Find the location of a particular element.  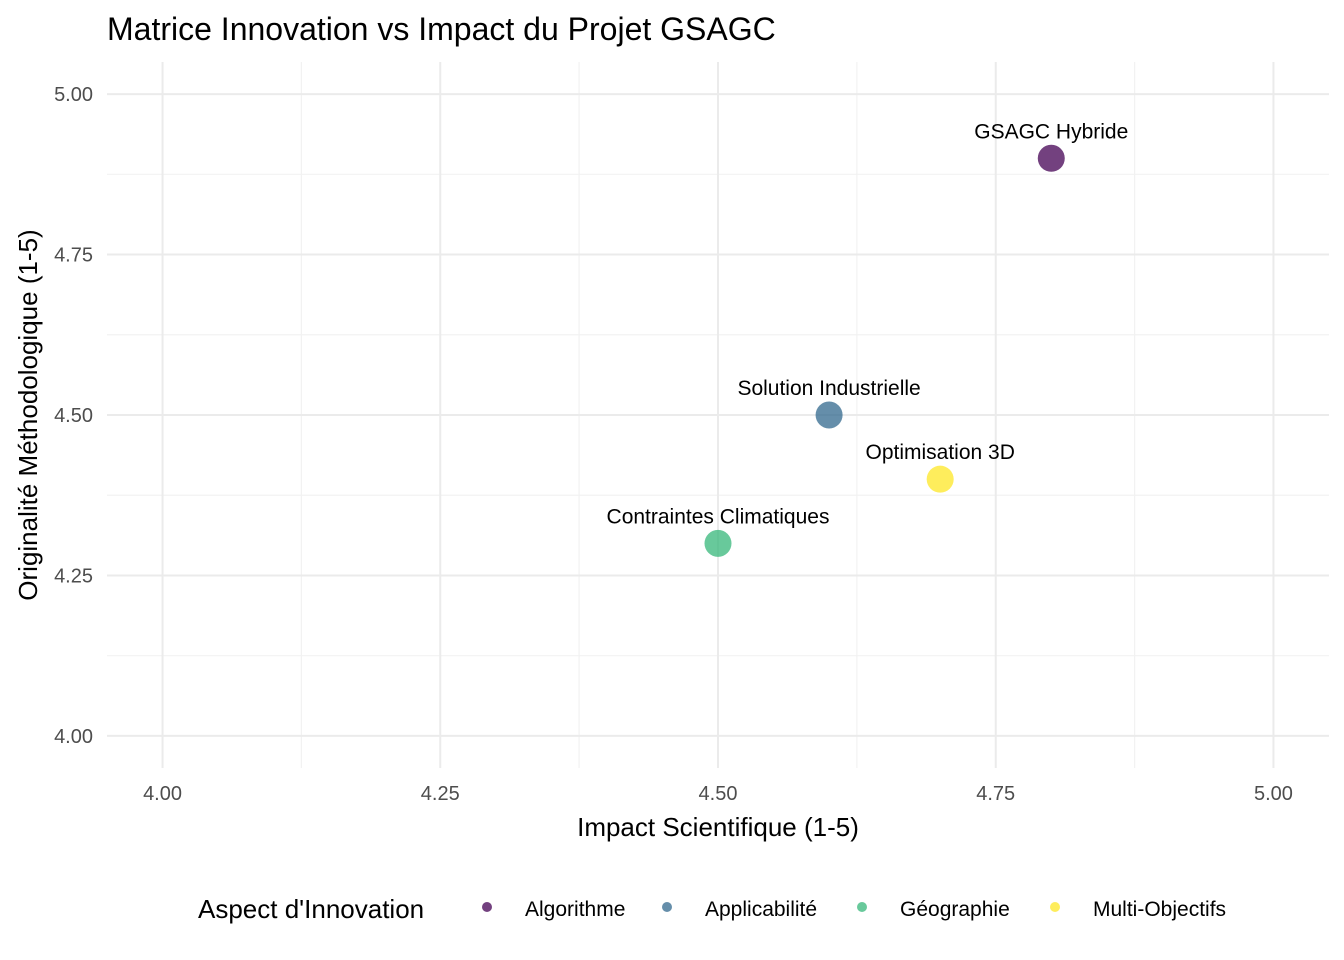

data-point-label: Solution Industrielle is located at coordinates (828, 388).